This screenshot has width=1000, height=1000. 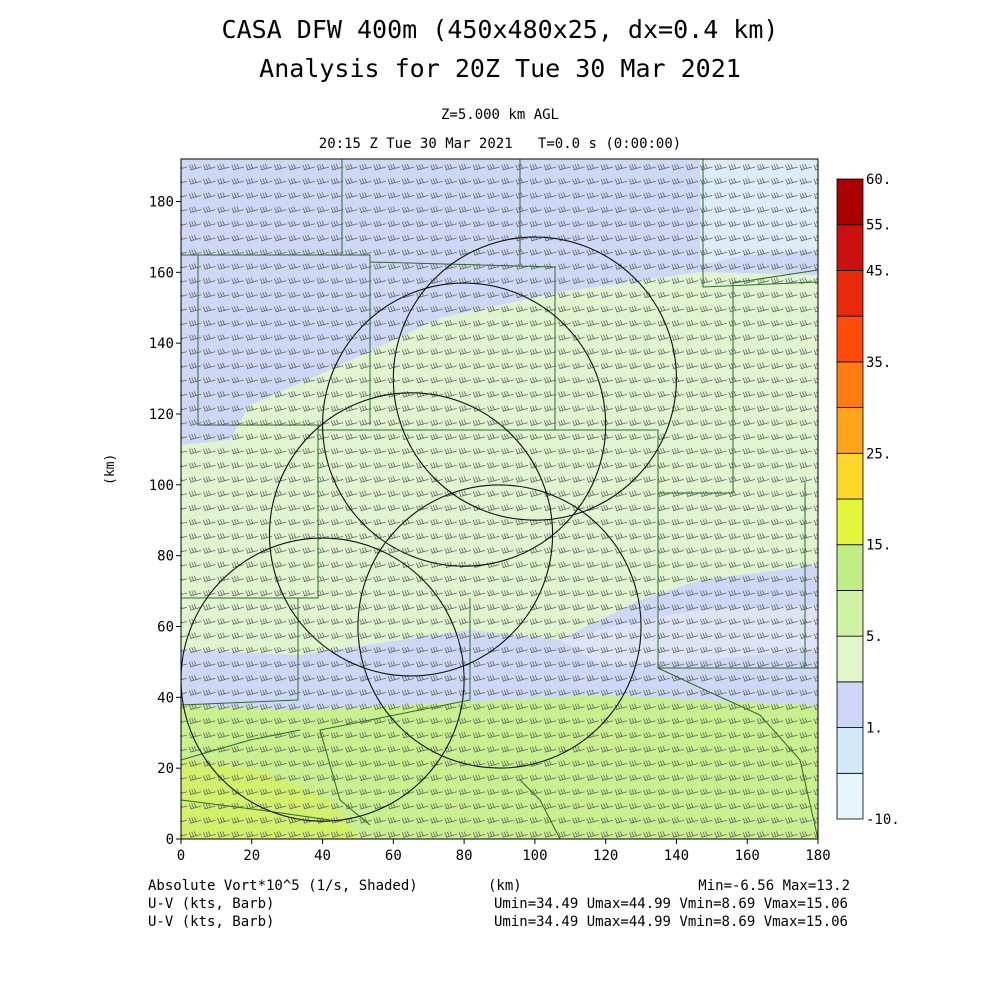 I want to click on x-tick-label: 140, so click(x=676, y=856).